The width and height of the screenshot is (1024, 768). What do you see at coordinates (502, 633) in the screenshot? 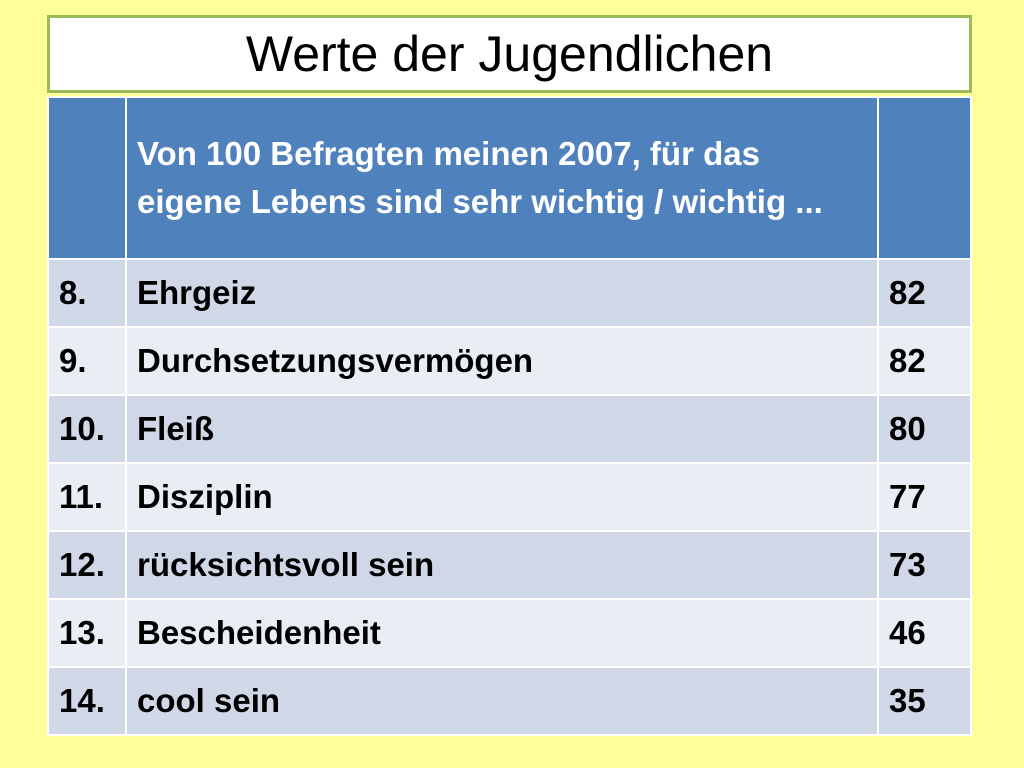
I see `value-name-cell: Bescheidenheit` at bounding box center [502, 633].